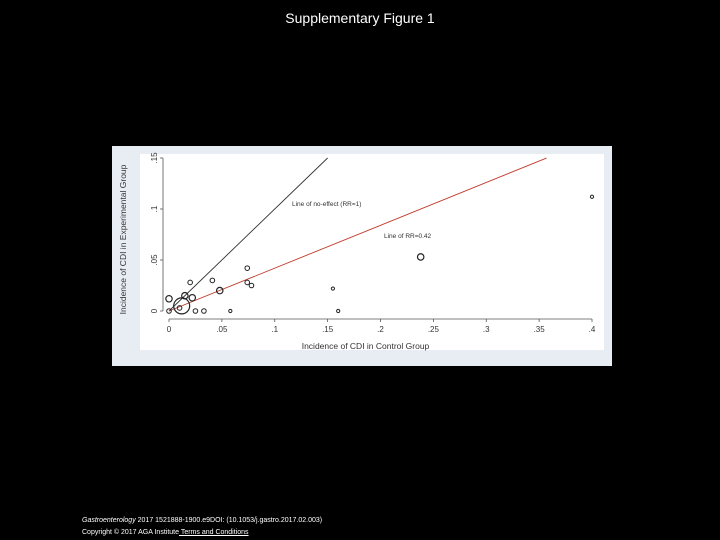 The image size is (720, 540). Describe the element at coordinates (366, 346) in the screenshot. I see `x-axis-title: Incidence of CDI in Control Group` at that location.